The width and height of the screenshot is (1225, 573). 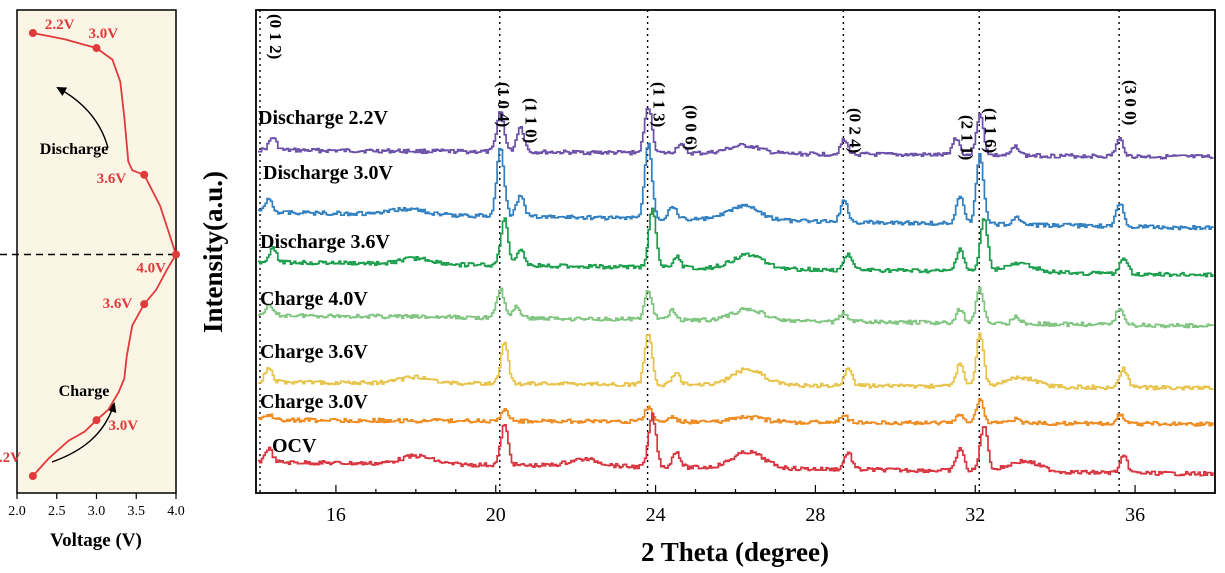 What do you see at coordinates (325, 242) in the screenshot?
I see `series-label: Discharge 3.6V` at bounding box center [325, 242].